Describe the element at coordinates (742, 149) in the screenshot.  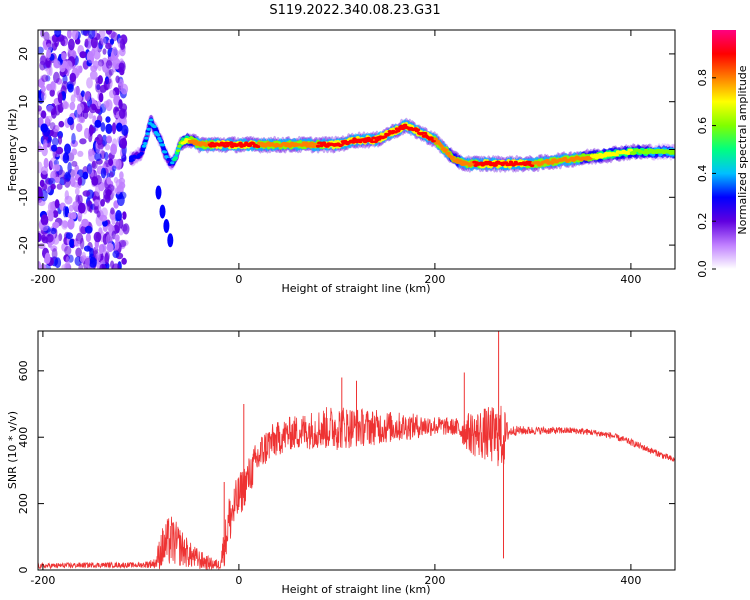
I see `colorbar-label: Normalized spectral amplitude` at that location.